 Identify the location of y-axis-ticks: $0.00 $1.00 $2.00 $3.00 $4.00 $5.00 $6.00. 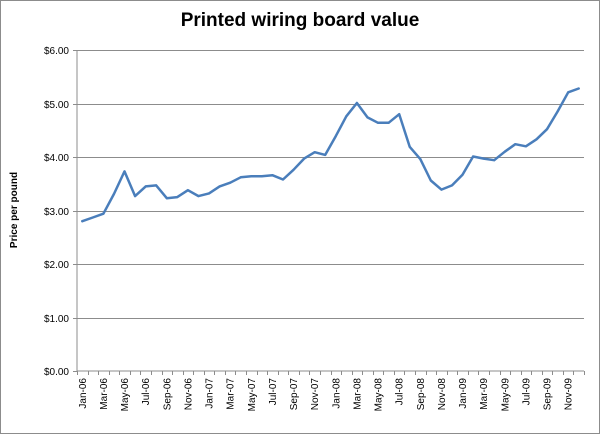
(60, 212).